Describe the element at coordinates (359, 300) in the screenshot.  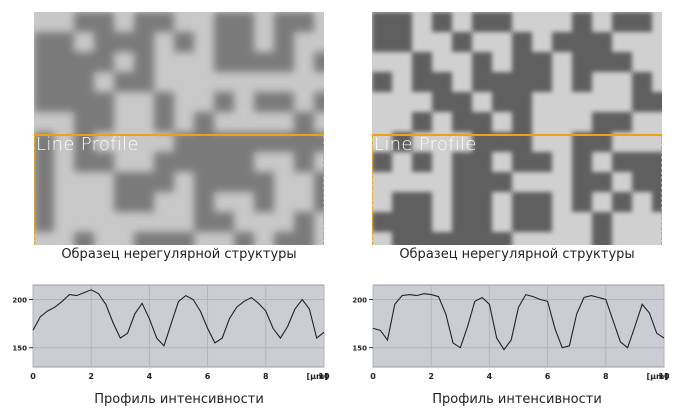
I see `right-chart-ytick-label: 200` at that location.